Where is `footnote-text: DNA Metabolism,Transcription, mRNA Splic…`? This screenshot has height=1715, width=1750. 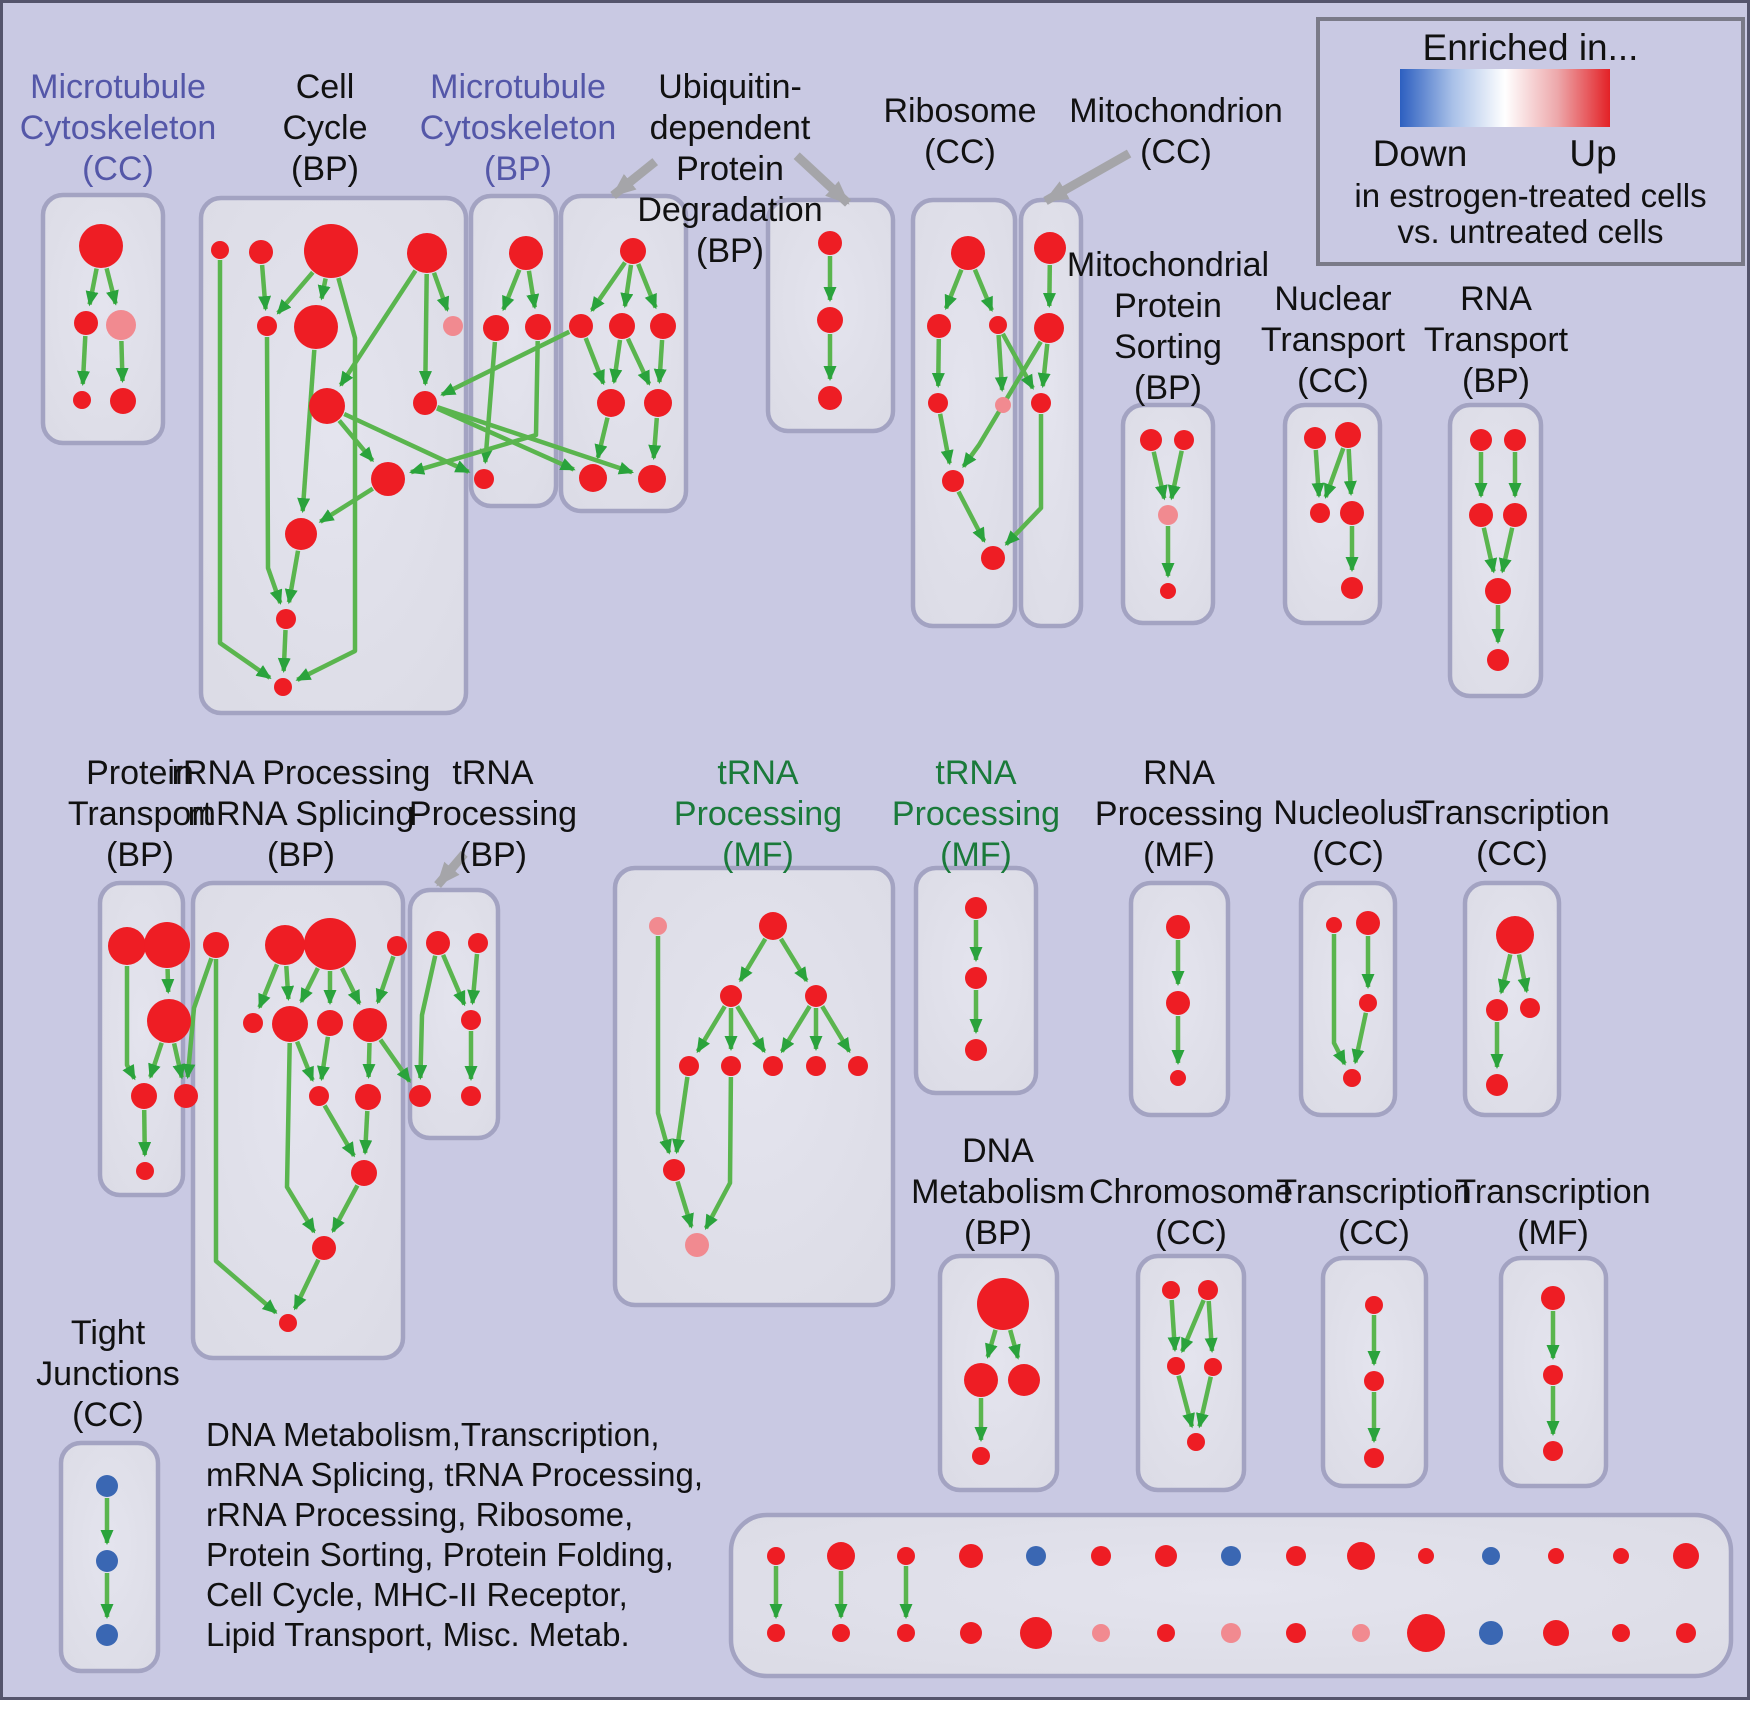
footnote-text: DNA Metabolism,Transcription, mRNA Splic… is located at coordinates (455, 1534).